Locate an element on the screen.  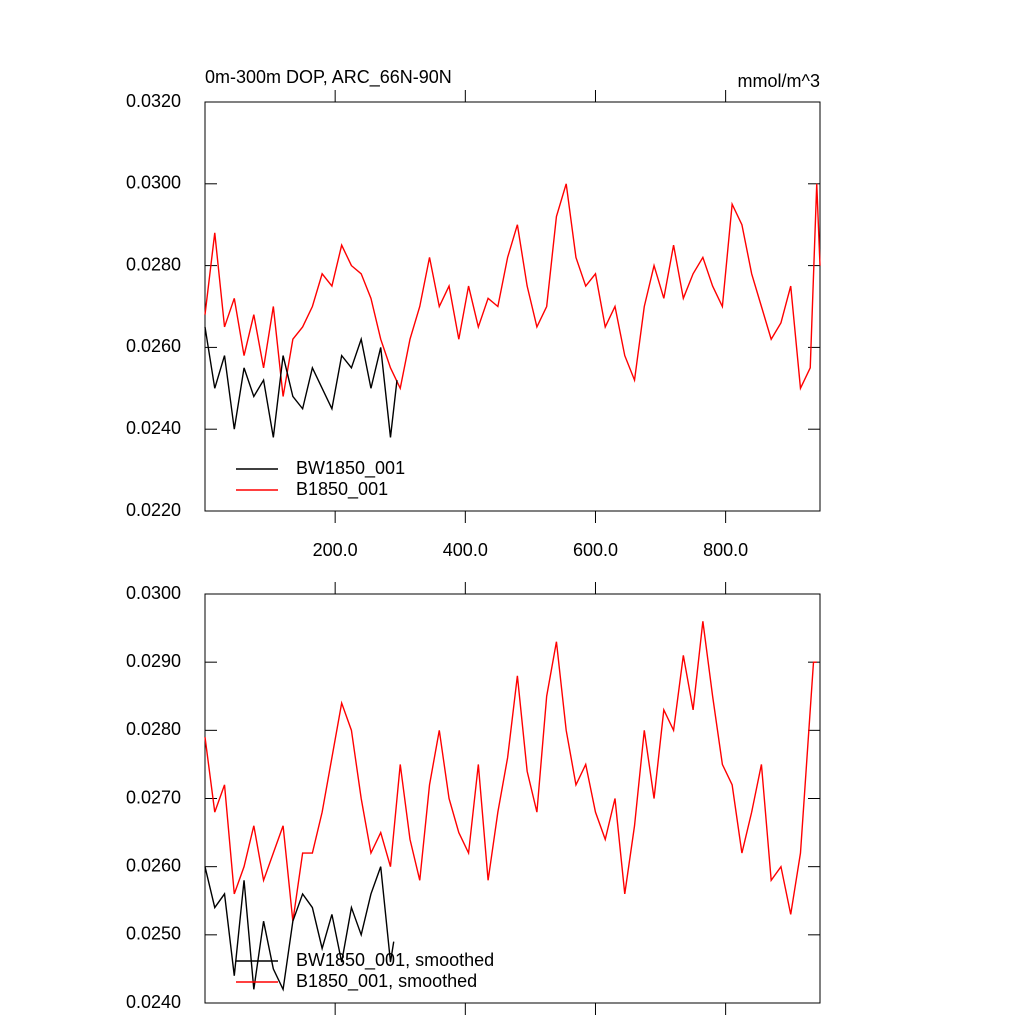
legend-label: BW1850_001 is located at coordinates (350, 468).